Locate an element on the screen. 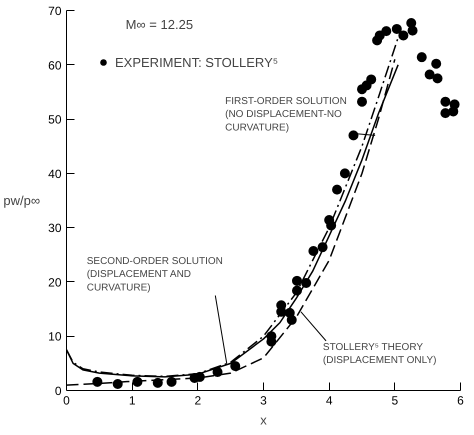 The width and height of the screenshot is (474, 435). annotation: FIRST-ORDER SOLUTION (NO DISPLACEMENT-NO CURVATURE) is located at coordinates (286, 115).